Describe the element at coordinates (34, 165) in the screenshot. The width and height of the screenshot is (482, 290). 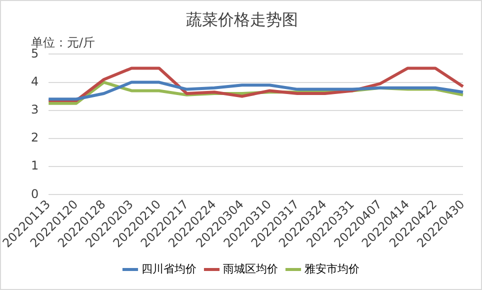
I see `y-tick-label: 1` at that location.